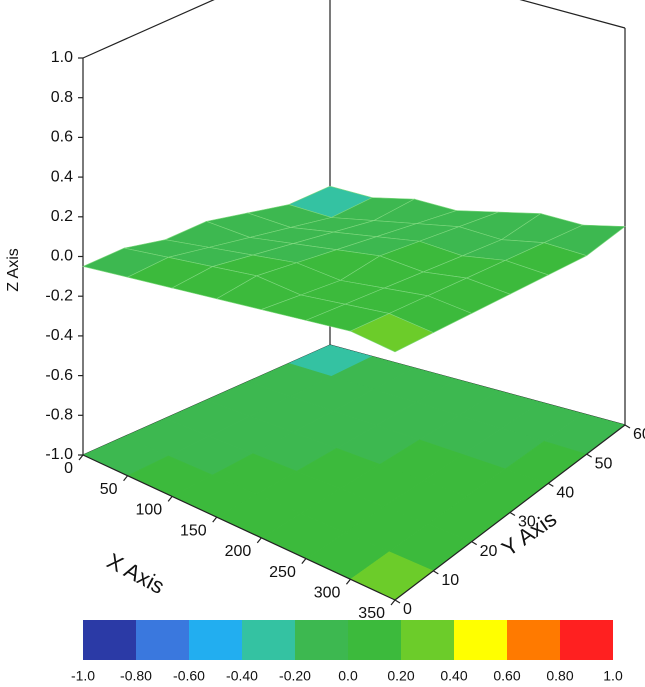 The width and height of the screenshot is (645, 687). I want to click on colorbar-tick-label: 0.60, so click(506, 676).